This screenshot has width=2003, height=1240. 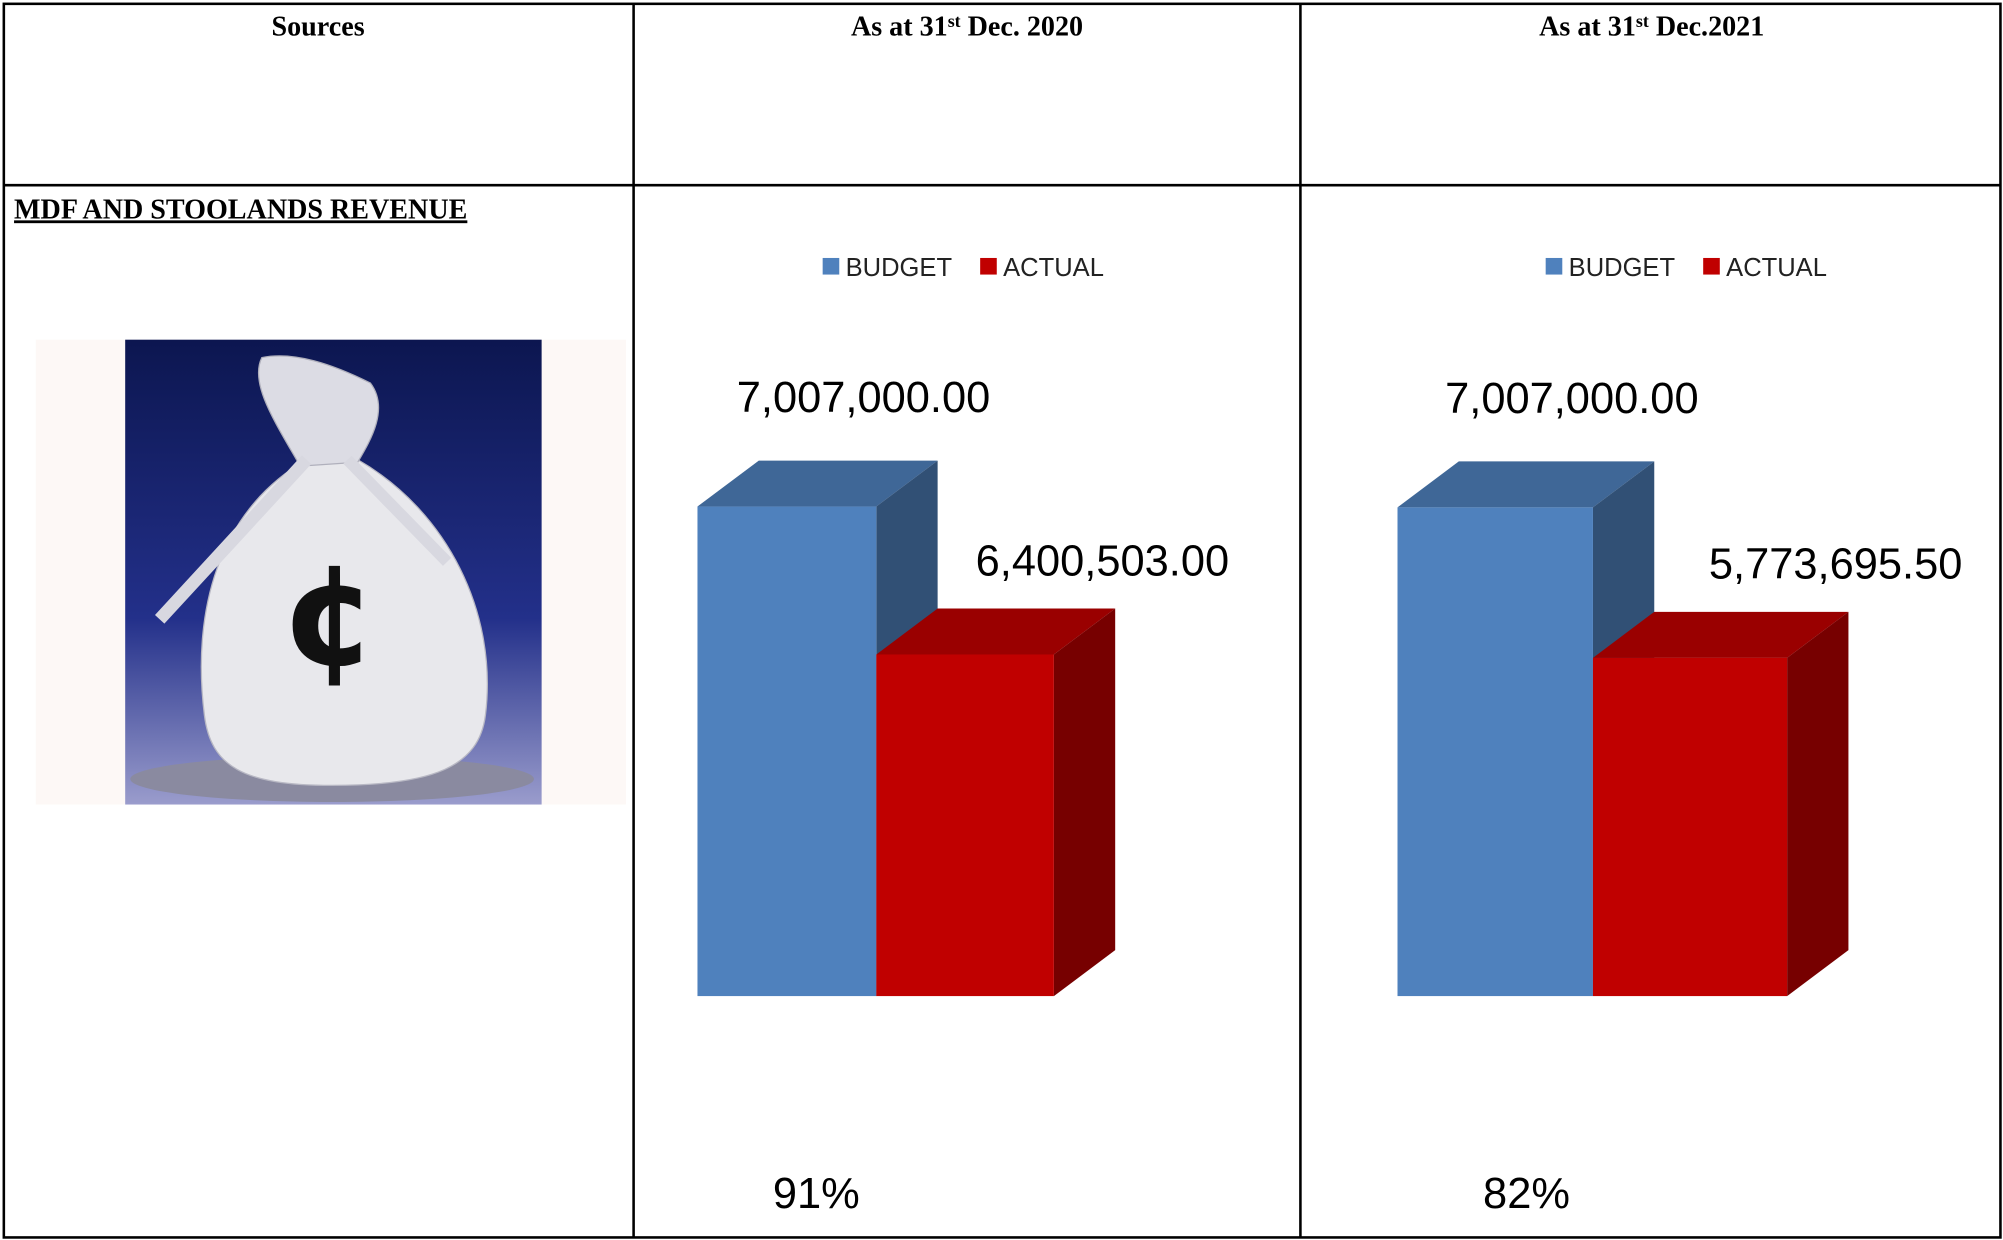 I want to click on header-text: Dec. 2020, so click(x=1022, y=27).